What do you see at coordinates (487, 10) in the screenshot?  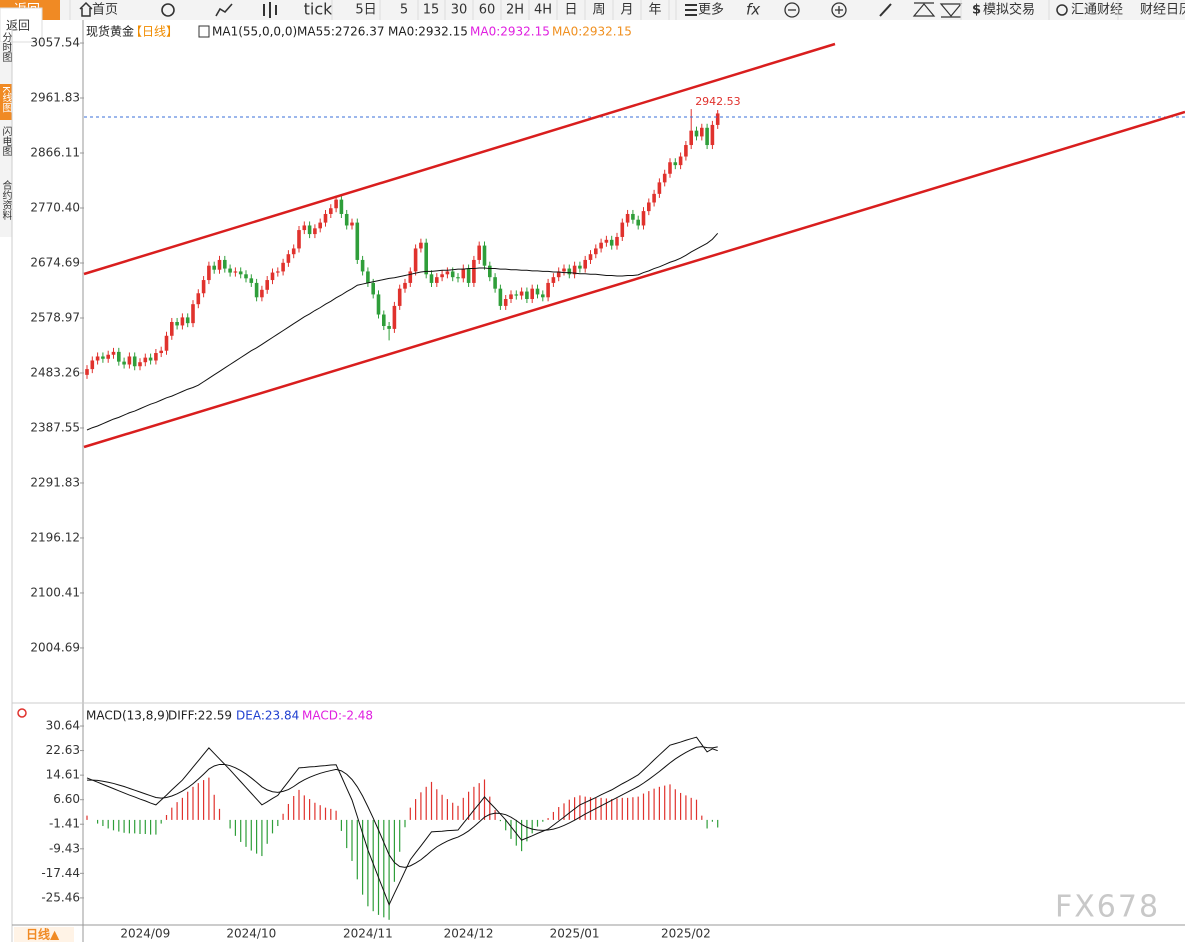 I see `toolbar-item: 60` at bounding box center [487, 10].